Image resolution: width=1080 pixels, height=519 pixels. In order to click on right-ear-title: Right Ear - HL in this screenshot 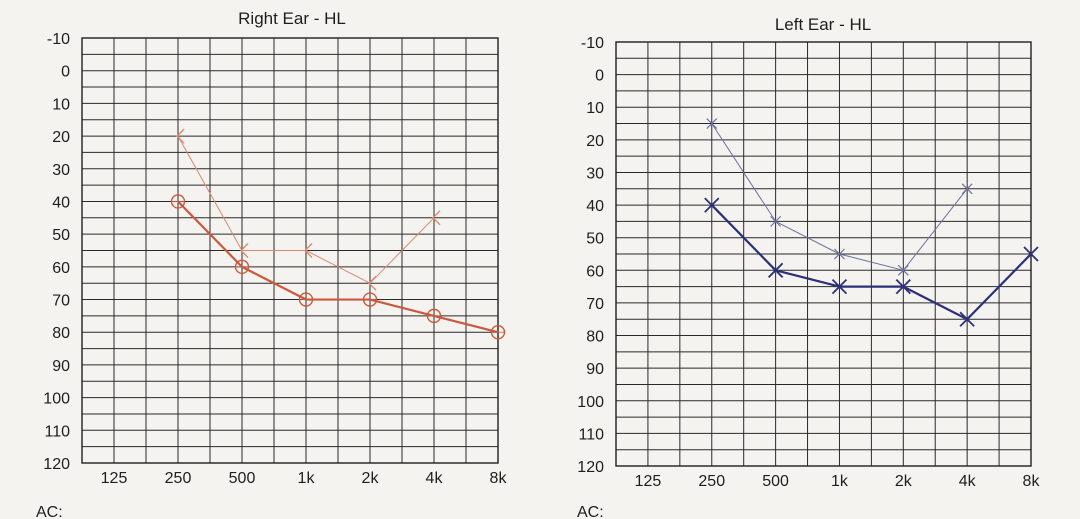, I will do `click(292, 18)`.